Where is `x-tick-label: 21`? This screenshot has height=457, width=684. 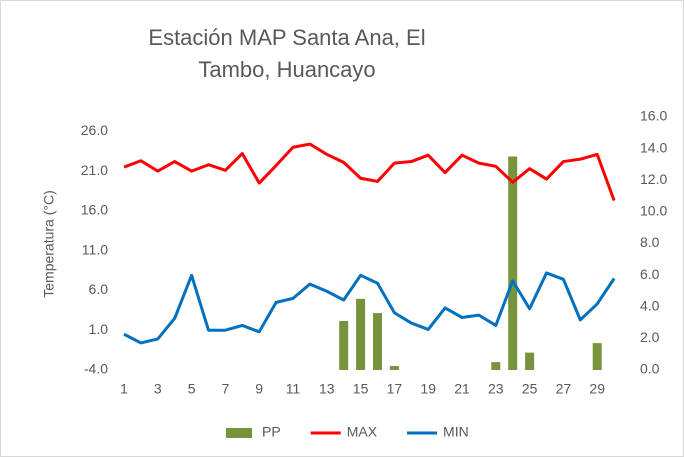
x-tick-label: 21 is located at coordinates (462, 389).